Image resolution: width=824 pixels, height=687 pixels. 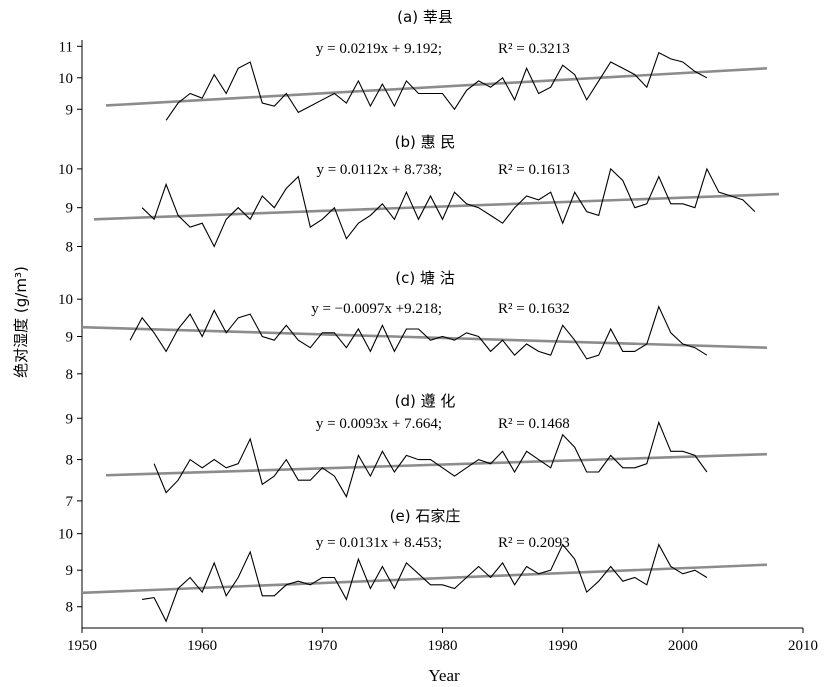 What do you see at coordinates (534, 49) in the screenshot?
I see `r-squared: R² = 0.3213` at bounding box center [534, 49].